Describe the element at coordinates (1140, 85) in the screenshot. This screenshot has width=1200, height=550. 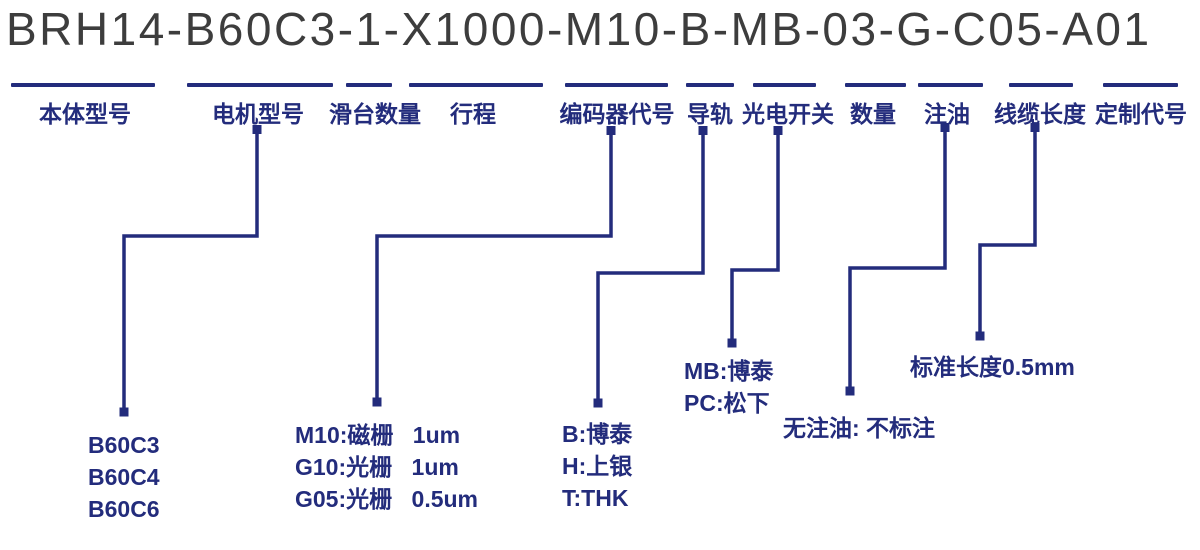
I see `underline-custom-code` at that location.